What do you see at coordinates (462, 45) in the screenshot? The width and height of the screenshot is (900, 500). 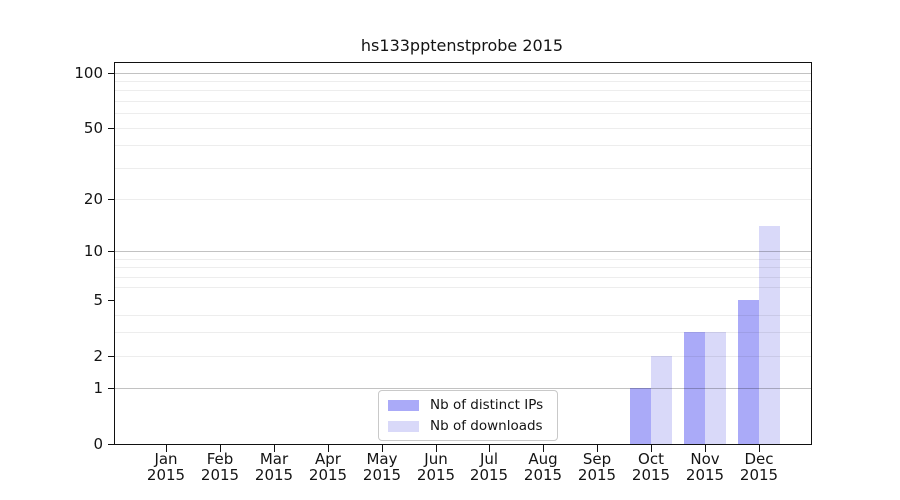 I see `chart-title: hs133pptenstprobe 2015` at bounding box center [462, 45].